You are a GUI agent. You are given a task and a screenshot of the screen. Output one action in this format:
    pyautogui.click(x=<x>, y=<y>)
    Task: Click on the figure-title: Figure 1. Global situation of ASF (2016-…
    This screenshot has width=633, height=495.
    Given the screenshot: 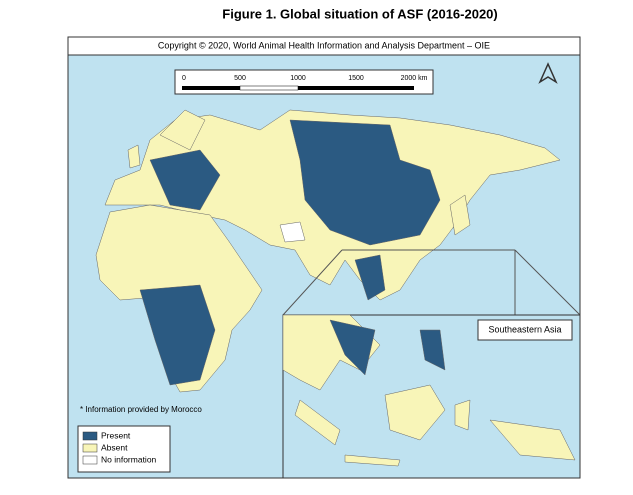 What is the action you would take?
    pyautogui.click(x=359, y=13)
    